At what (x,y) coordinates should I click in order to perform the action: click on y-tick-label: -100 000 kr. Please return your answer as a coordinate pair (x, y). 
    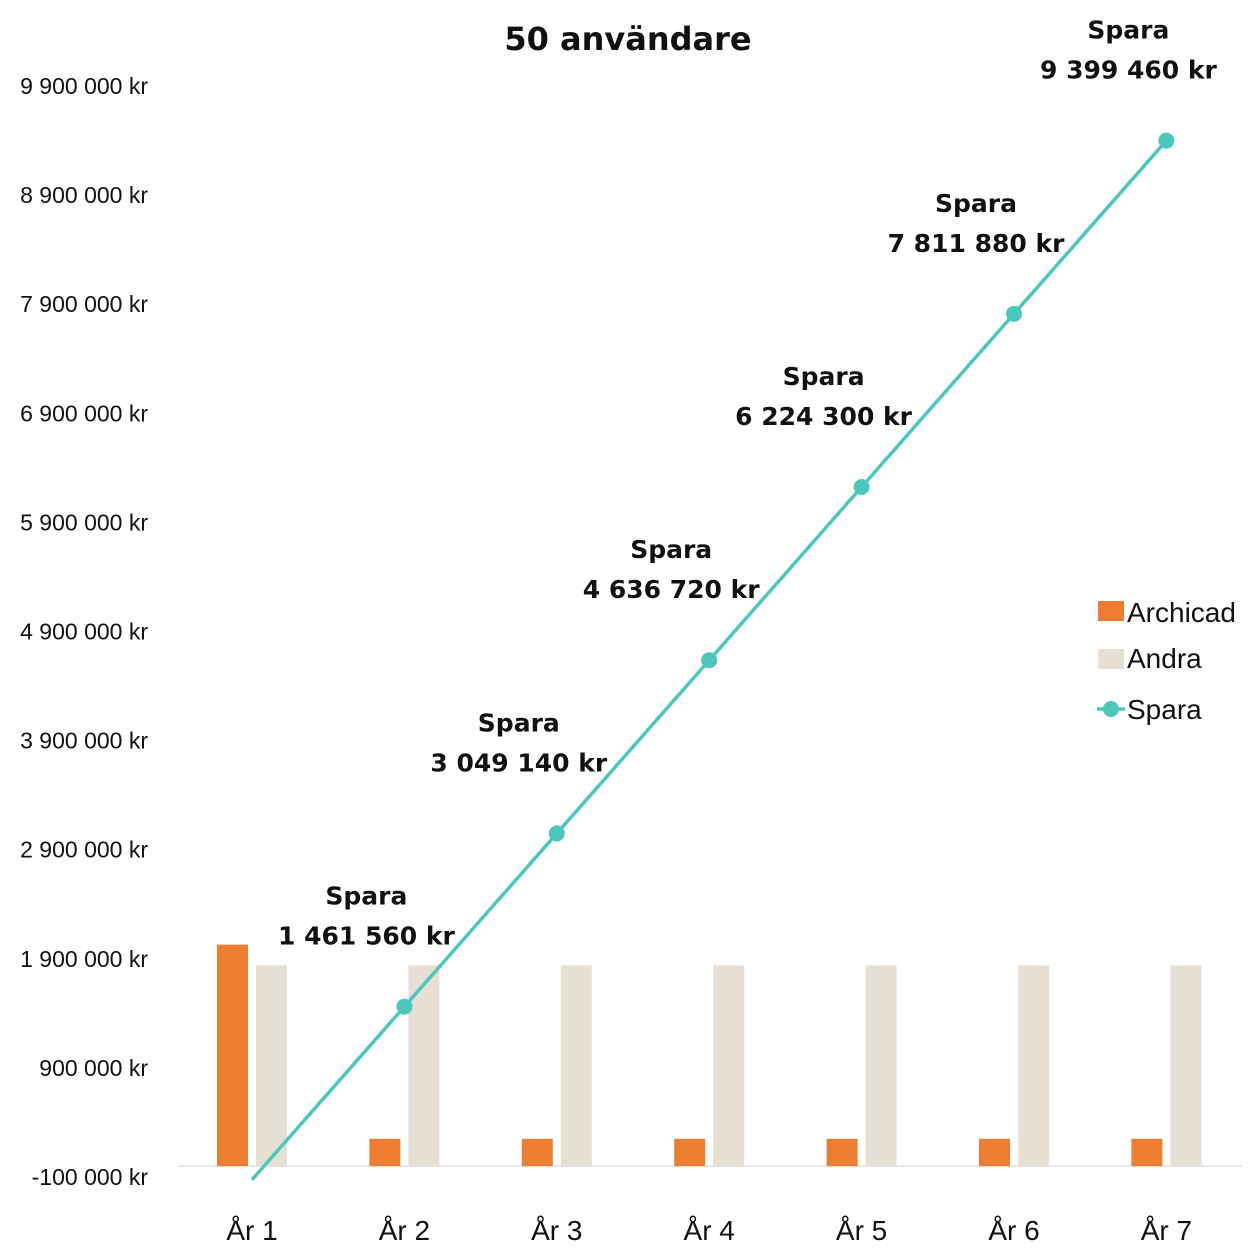
    Looking at the image, I should click on (90, 1177).